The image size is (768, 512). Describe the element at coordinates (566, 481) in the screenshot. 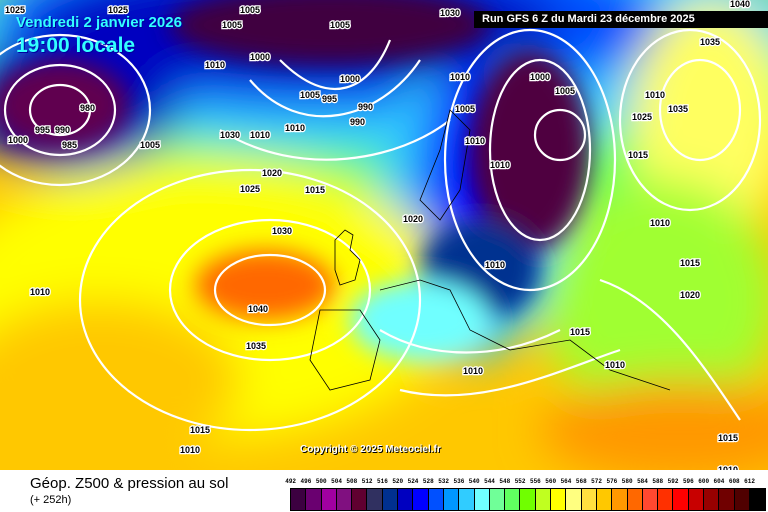

I see `legend-label: 564` at that location.